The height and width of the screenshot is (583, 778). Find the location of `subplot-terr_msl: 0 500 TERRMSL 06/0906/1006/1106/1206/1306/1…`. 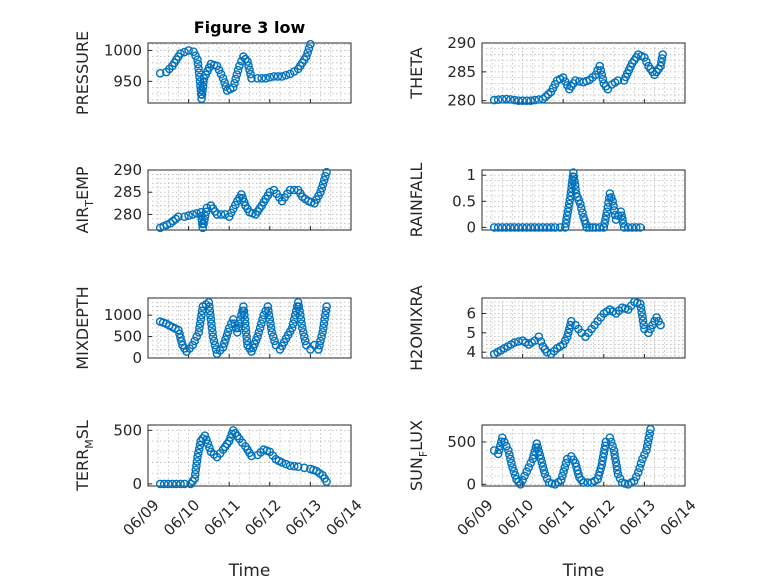

subplot-terr_msl: 0 500 TERRMSL 06/0906/1006/1106/1206/1306/1… is located at coordinates (219, 500).